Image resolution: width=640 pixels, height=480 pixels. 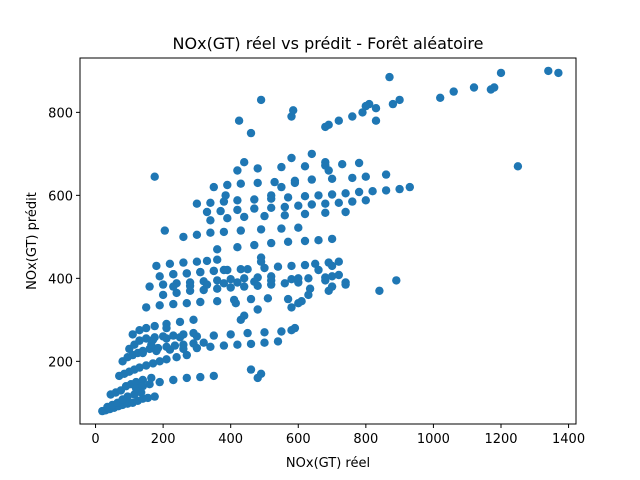 I want to click on y-axis-label: NOx(GT) prédit, so click(x=32, y=241).